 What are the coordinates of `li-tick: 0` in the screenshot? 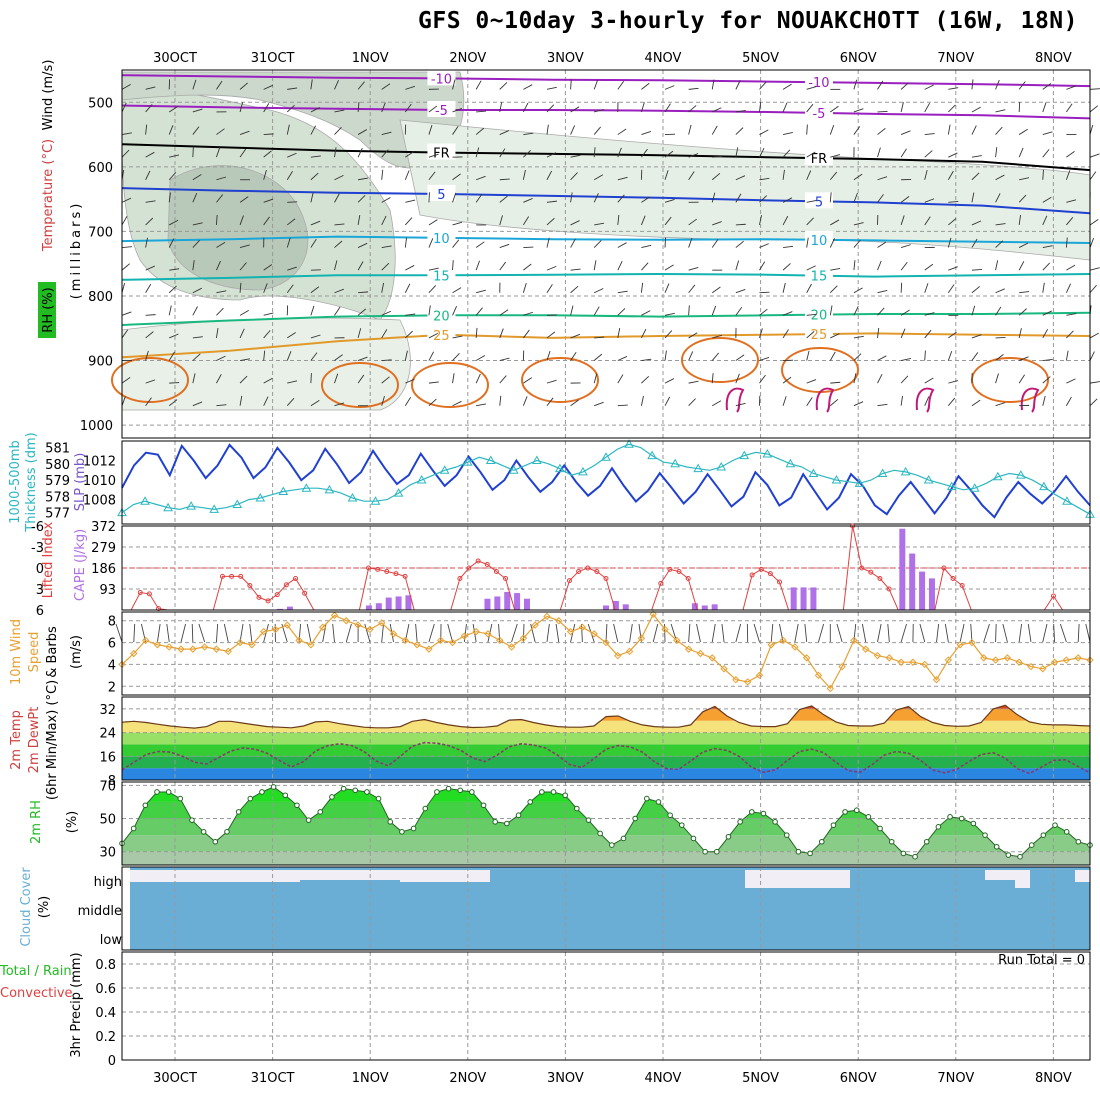 It's located at (40, 569).